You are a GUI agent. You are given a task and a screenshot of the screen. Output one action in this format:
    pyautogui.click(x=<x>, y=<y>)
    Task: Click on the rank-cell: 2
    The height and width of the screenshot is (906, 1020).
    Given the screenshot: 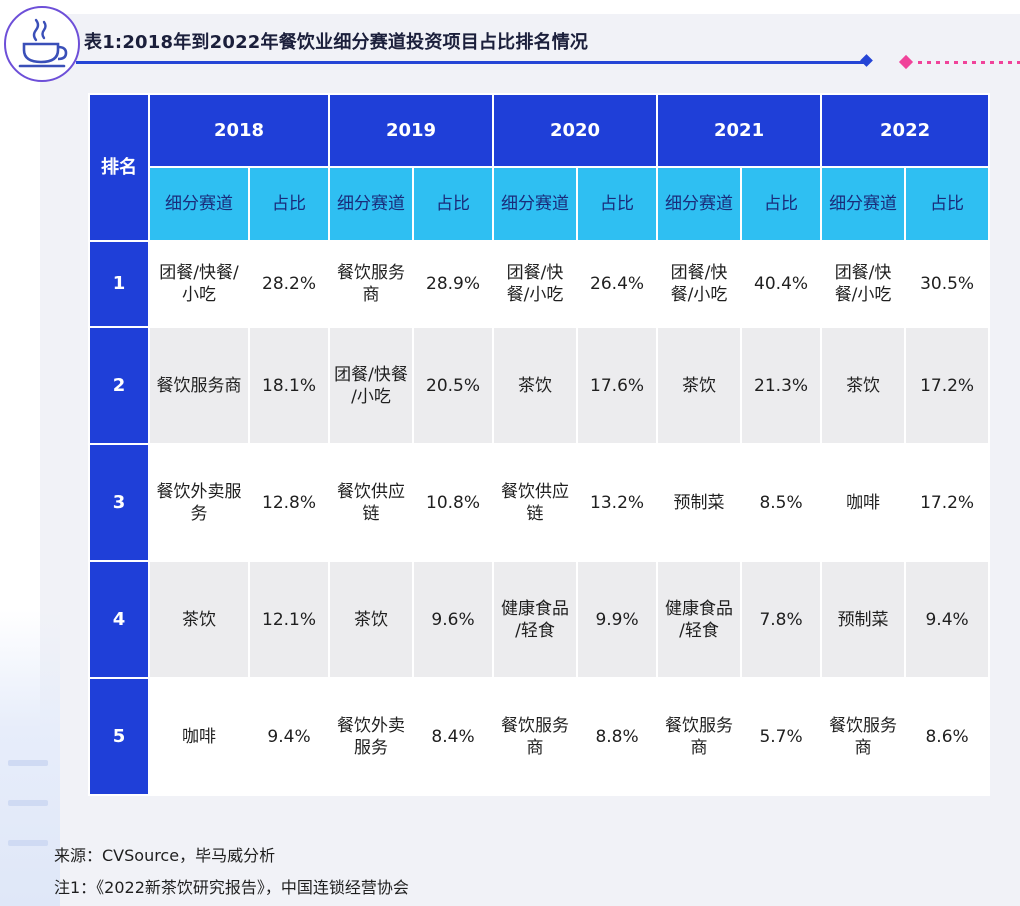 What is the action you would take?
    pyautogui.click(x=119, y=385)
    